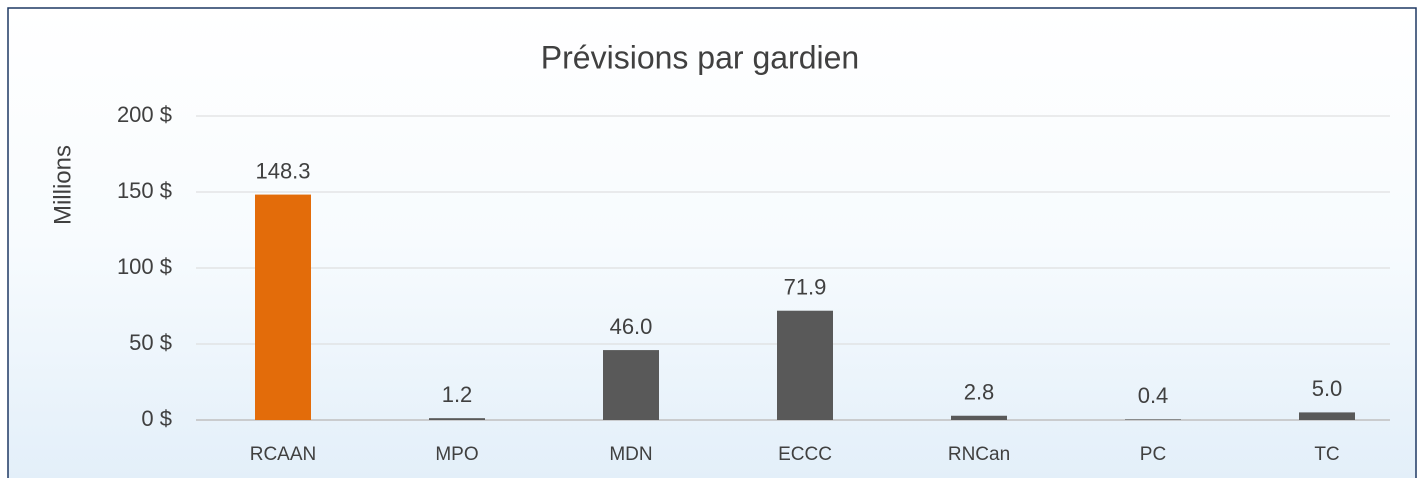  Describe the element at coordinates (631, 326) in the screenshot. I see `data-label: 46.0` at that location.